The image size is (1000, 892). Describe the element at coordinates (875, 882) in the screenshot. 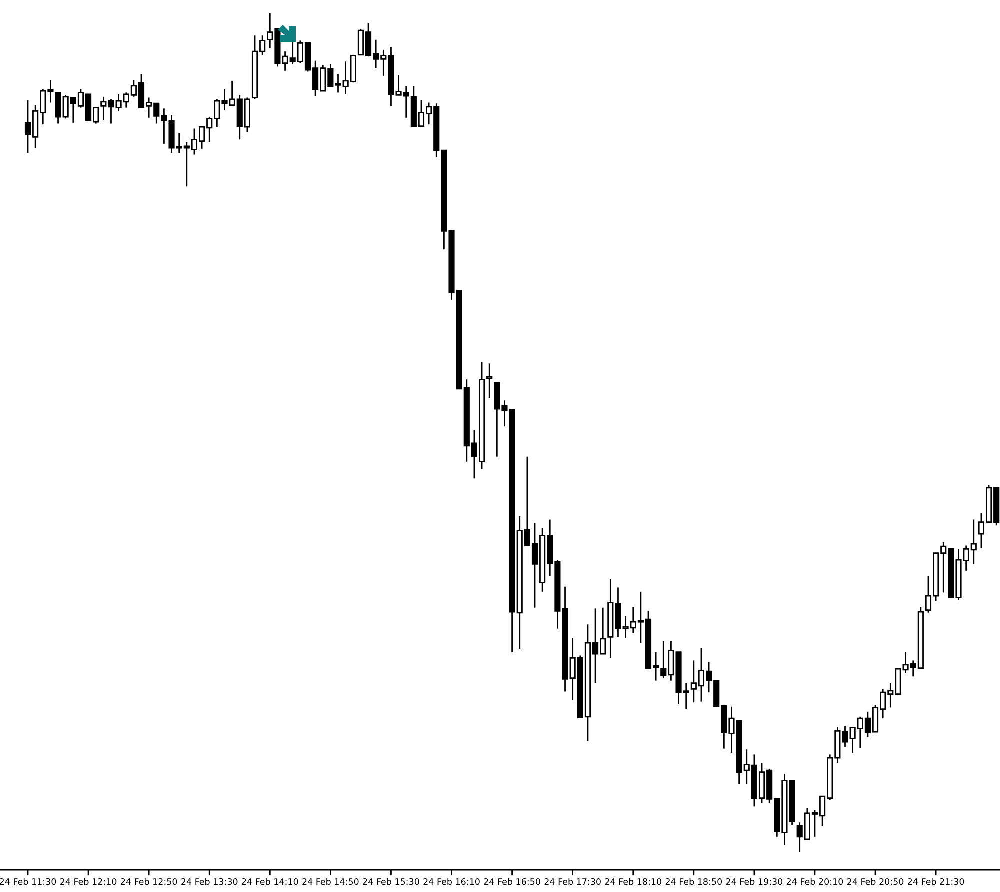

I see `x-tick-label: 24 Feb 20:50` at that location.